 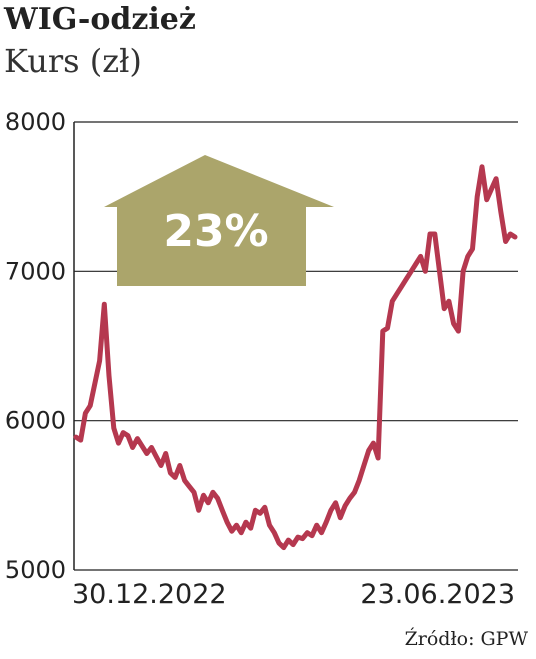 What do you see at coordinates (437, 594) in the screenshot?
I see `x-tick-label: 23.06.2023` at bounding box center [437, 594].